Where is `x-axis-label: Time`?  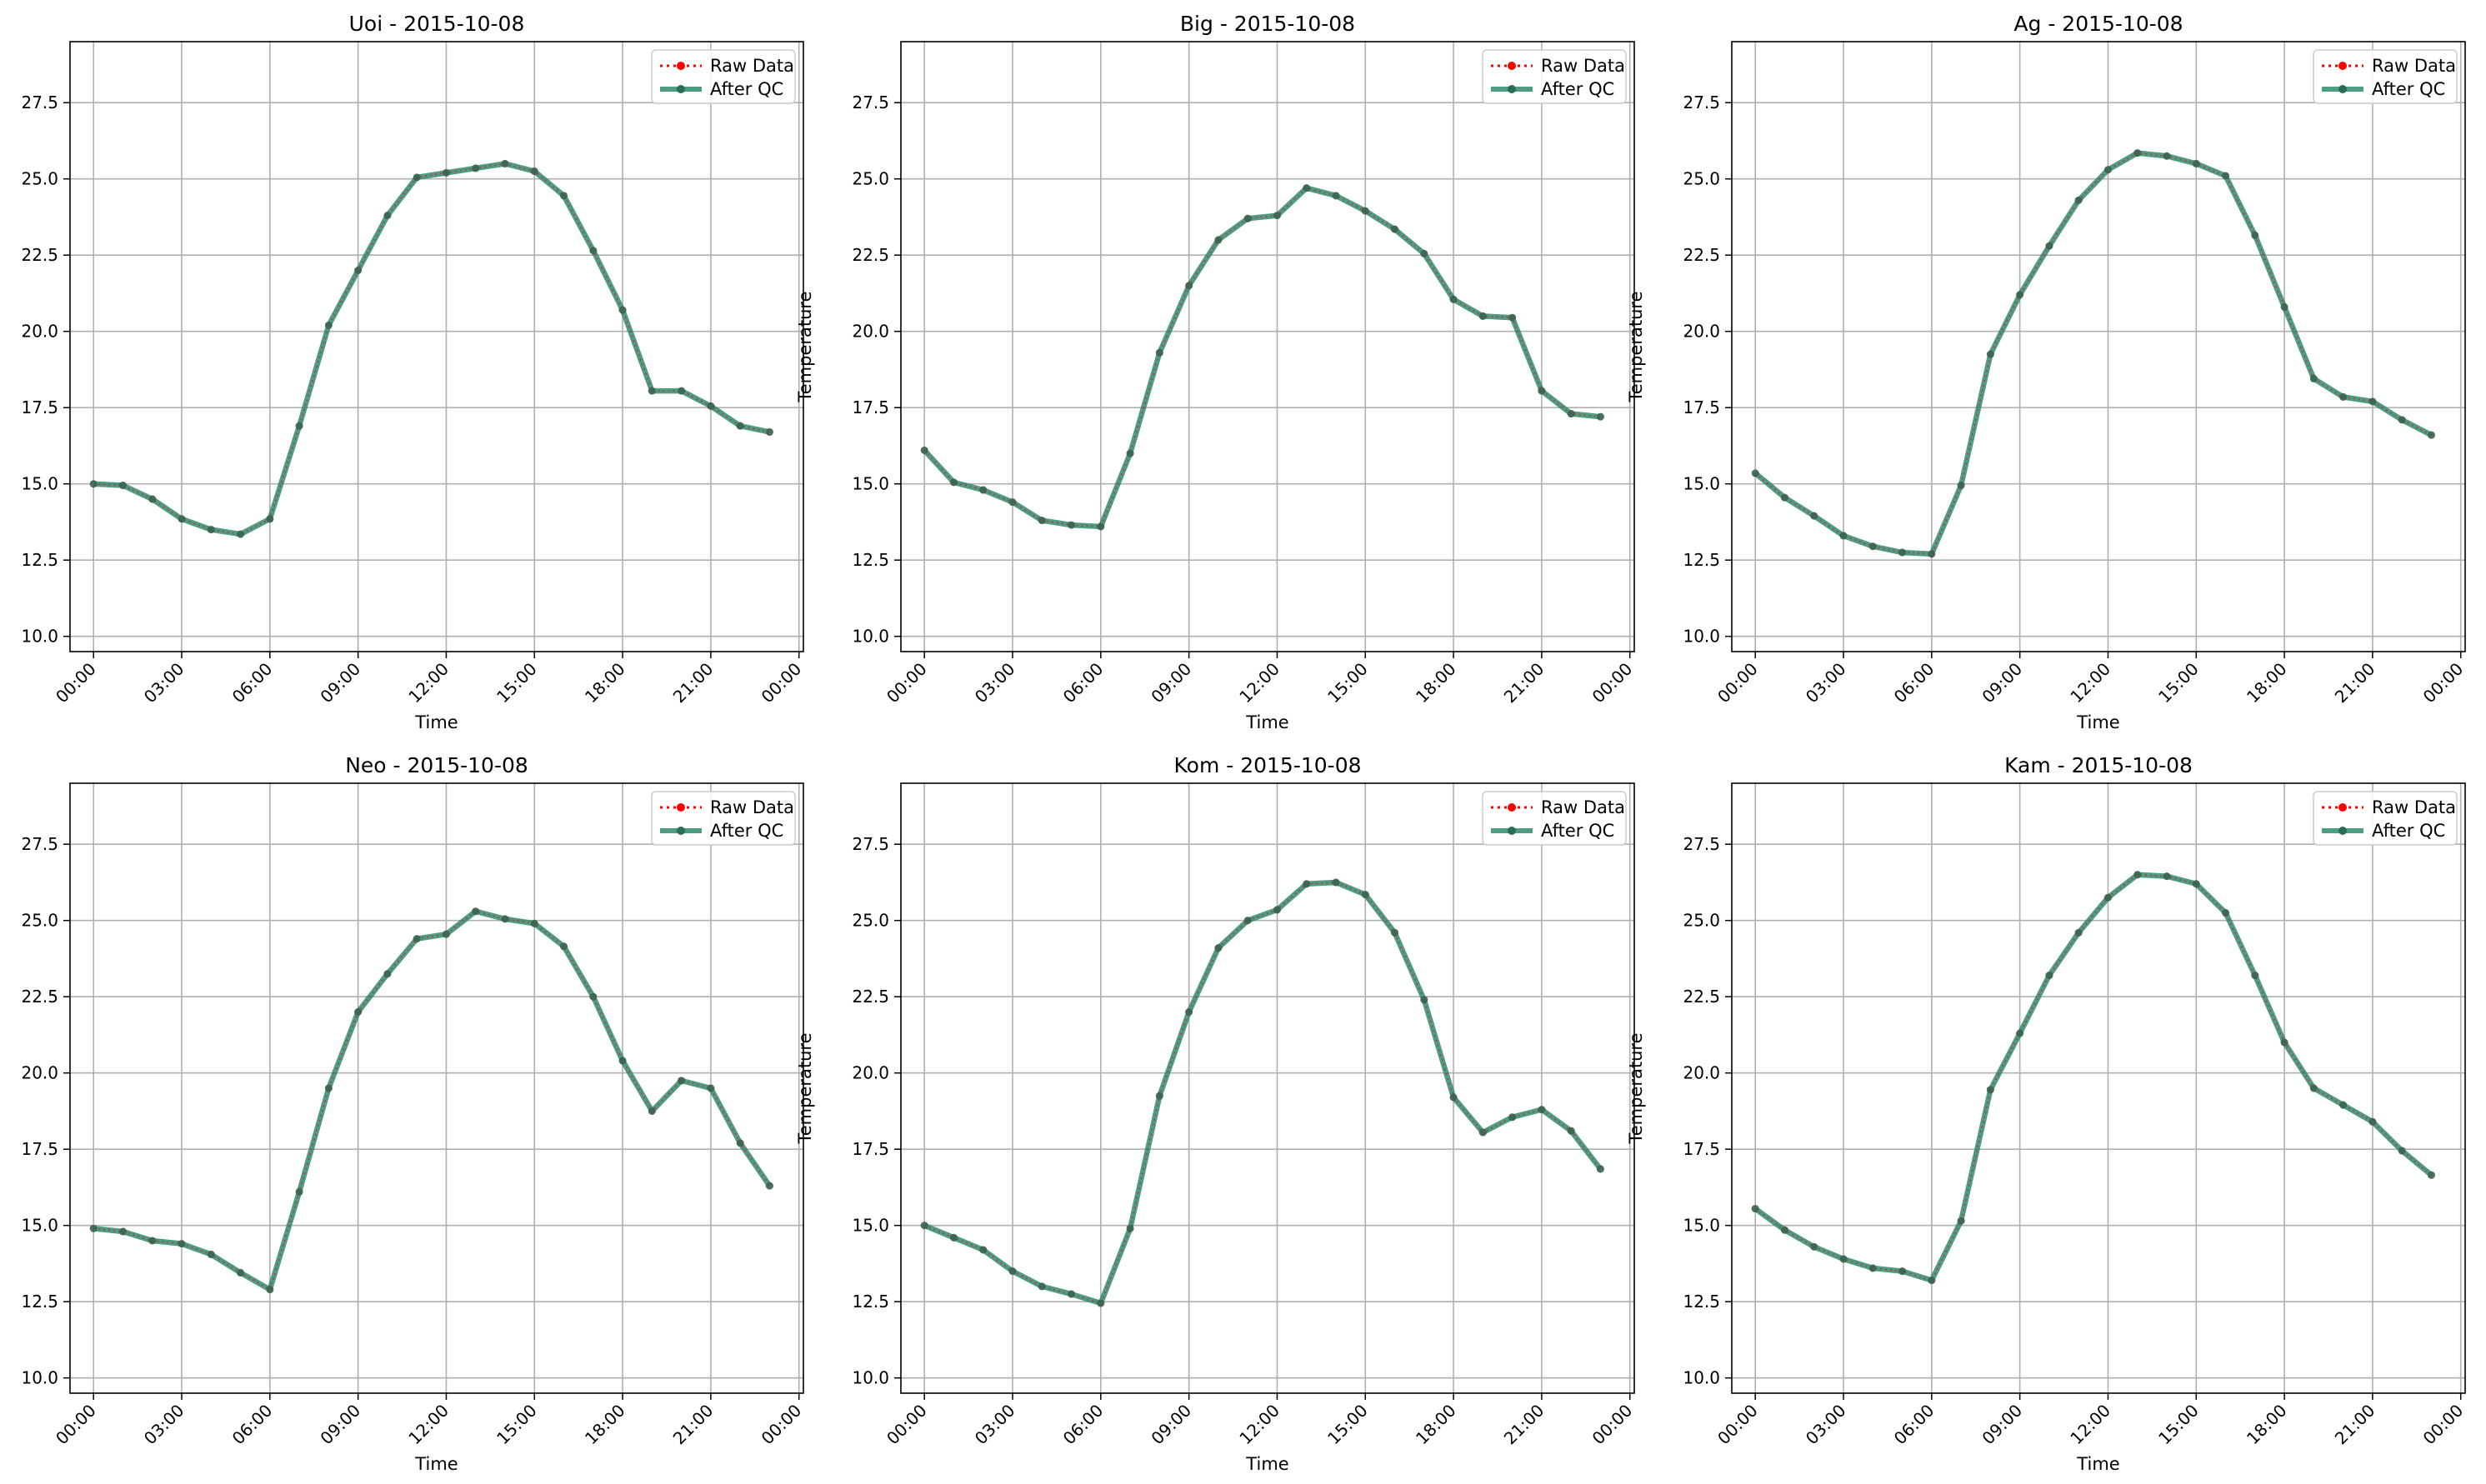
x-axis-label: Time is located at coordinates (436, 722).